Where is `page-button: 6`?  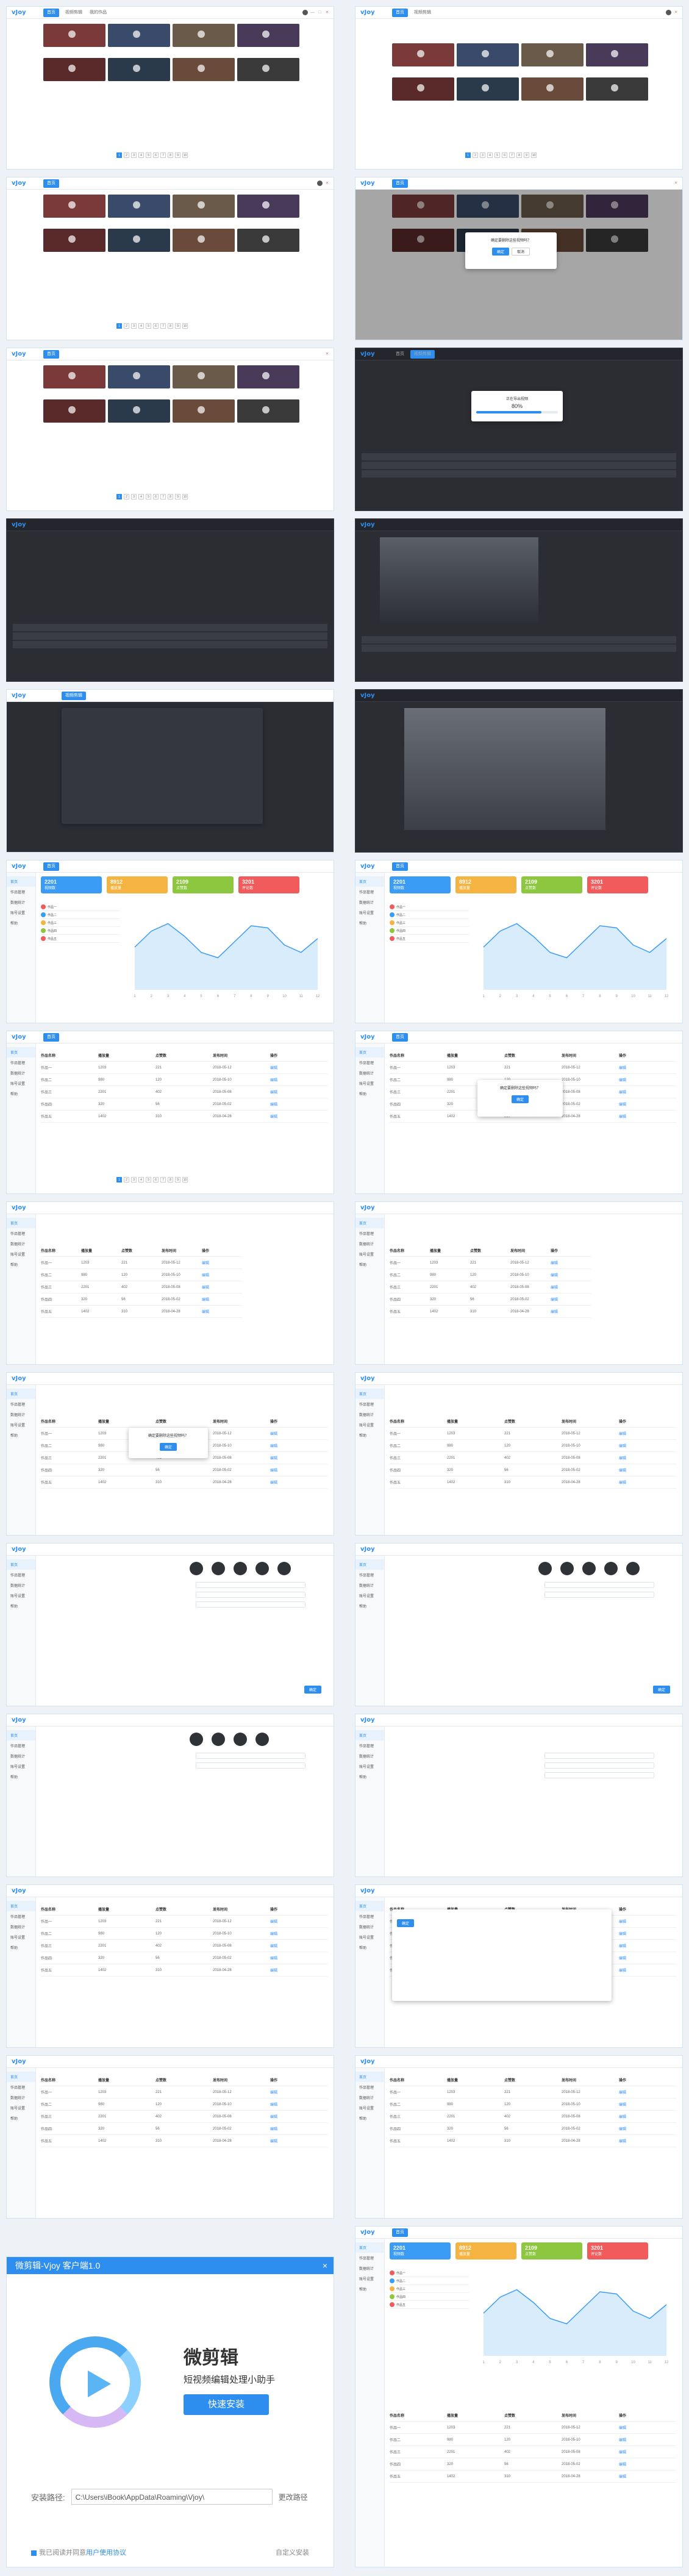
page-button: 6 is located at coordinates (156, 155).